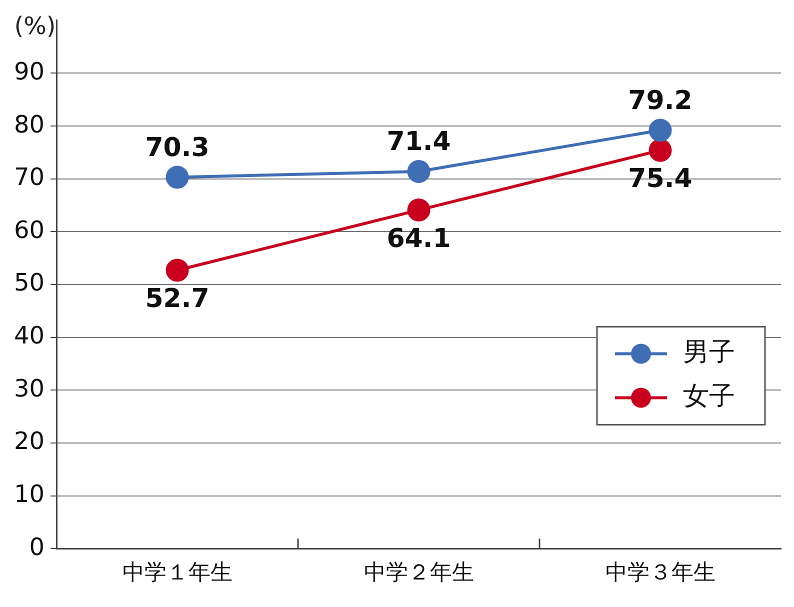  I want to click on x-tick-label: 中学２年生, so click(419, 573).